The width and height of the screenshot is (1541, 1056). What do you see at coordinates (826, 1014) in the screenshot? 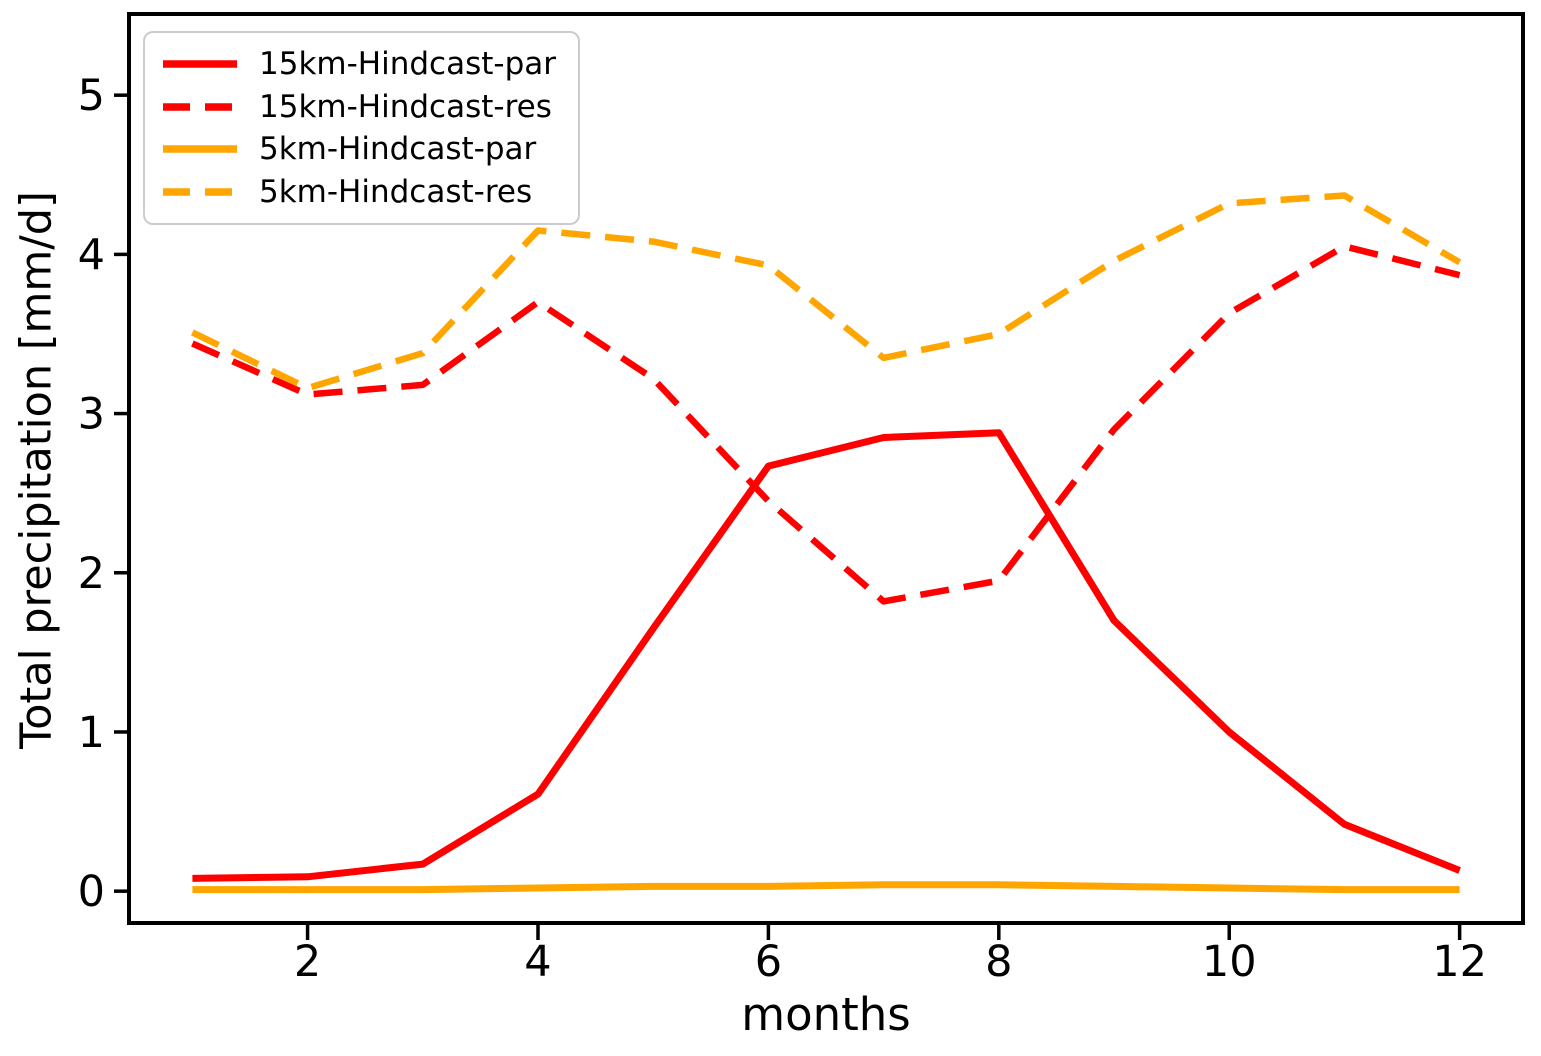
I see `x-axis-label: months` at bounding box center [826, 1014].